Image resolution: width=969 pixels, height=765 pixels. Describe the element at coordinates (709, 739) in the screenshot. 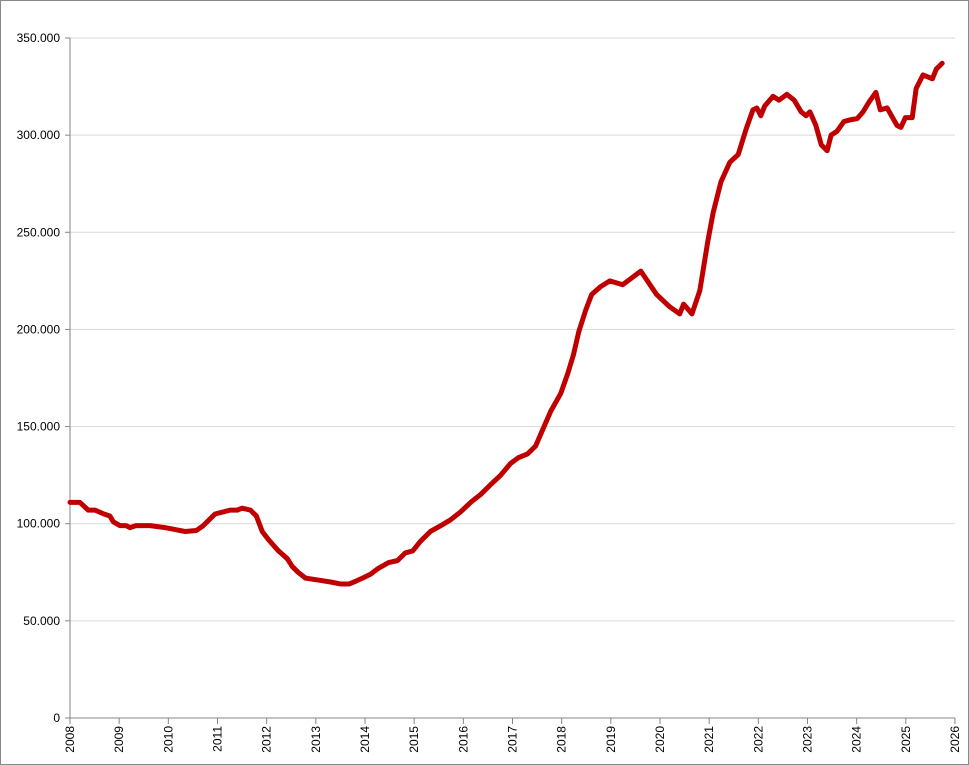

I see `x-tick-label: 2021` at that location.